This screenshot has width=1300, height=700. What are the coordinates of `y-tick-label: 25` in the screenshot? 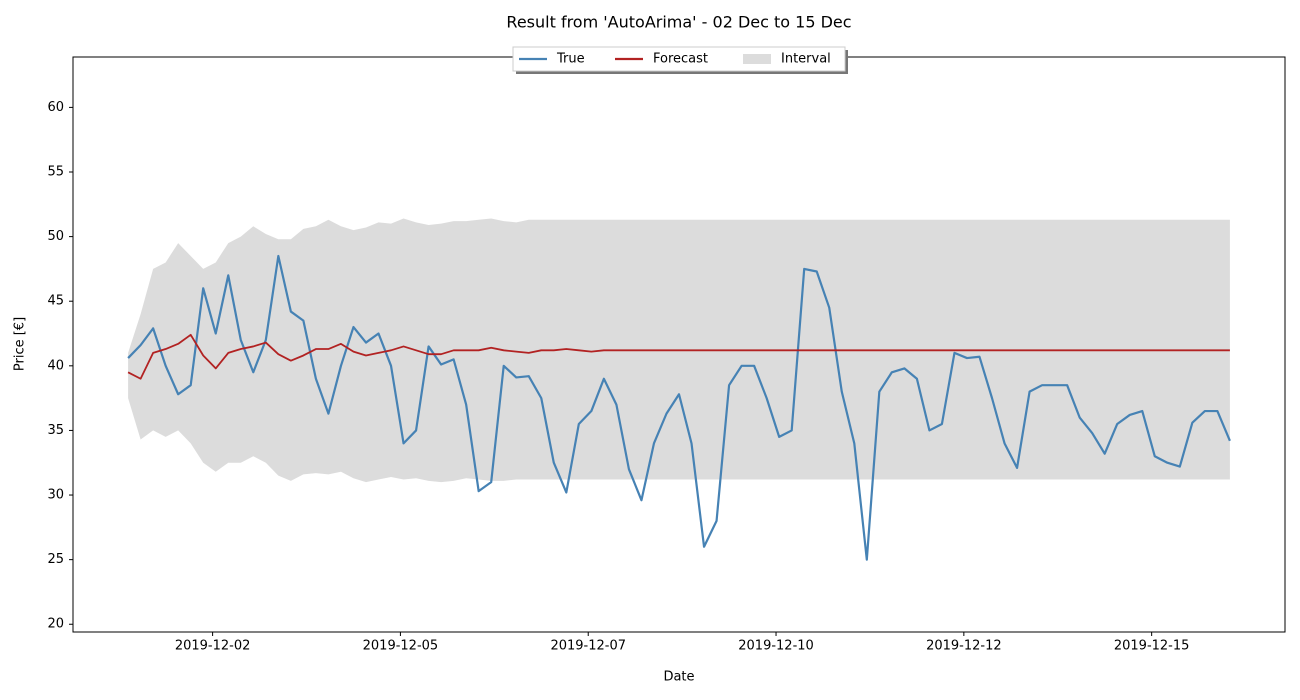 It's located at (55, 559).